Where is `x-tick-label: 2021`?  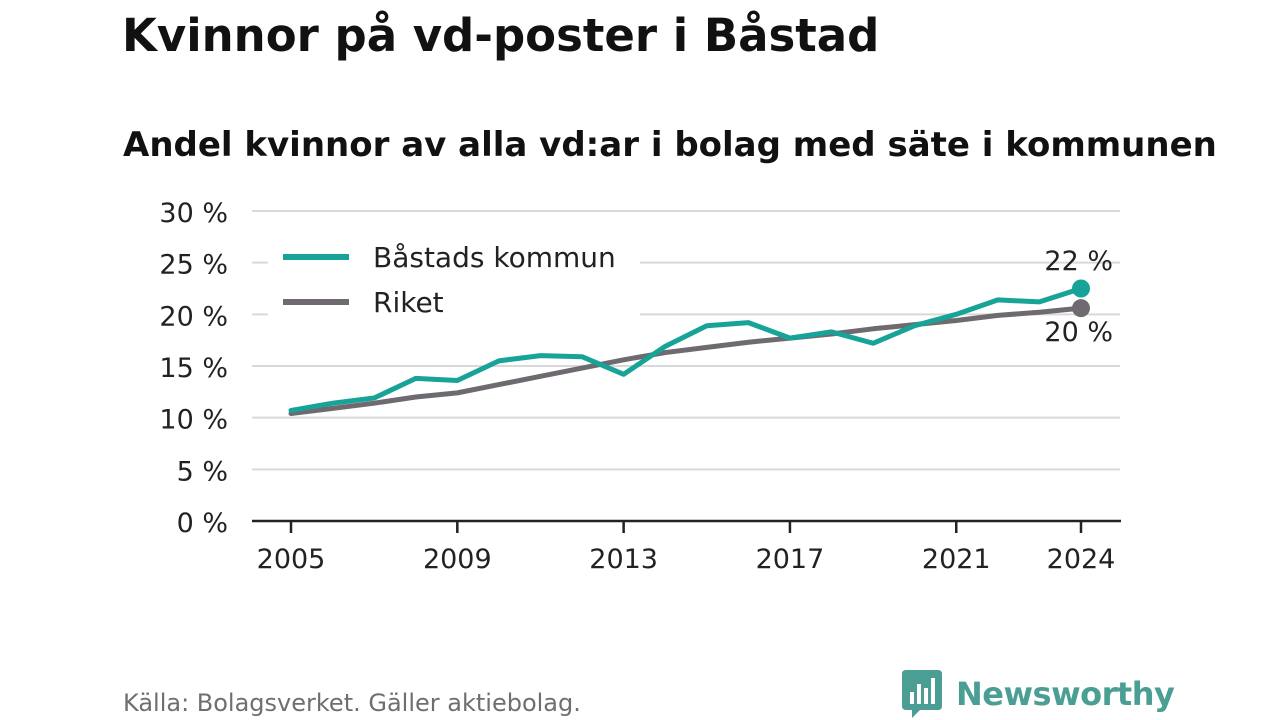
x-tick-label: 2021 is located at coordinates (956, 559).